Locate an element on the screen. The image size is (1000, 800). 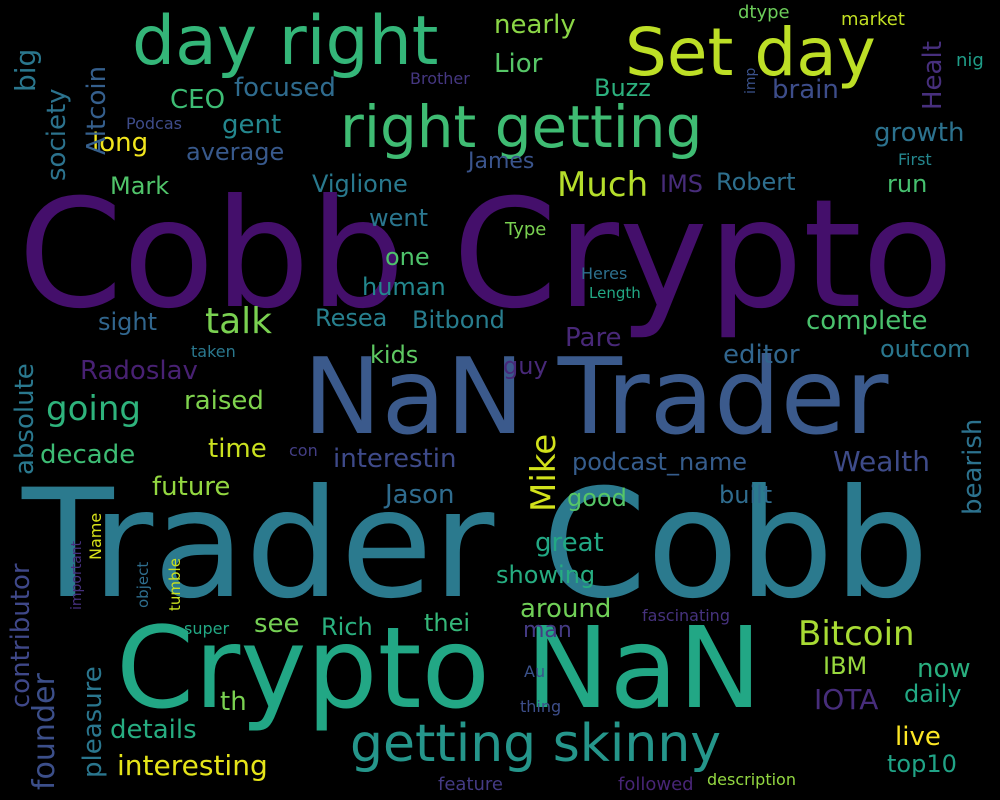
word-type: Type is located at coordinates (526, 229).